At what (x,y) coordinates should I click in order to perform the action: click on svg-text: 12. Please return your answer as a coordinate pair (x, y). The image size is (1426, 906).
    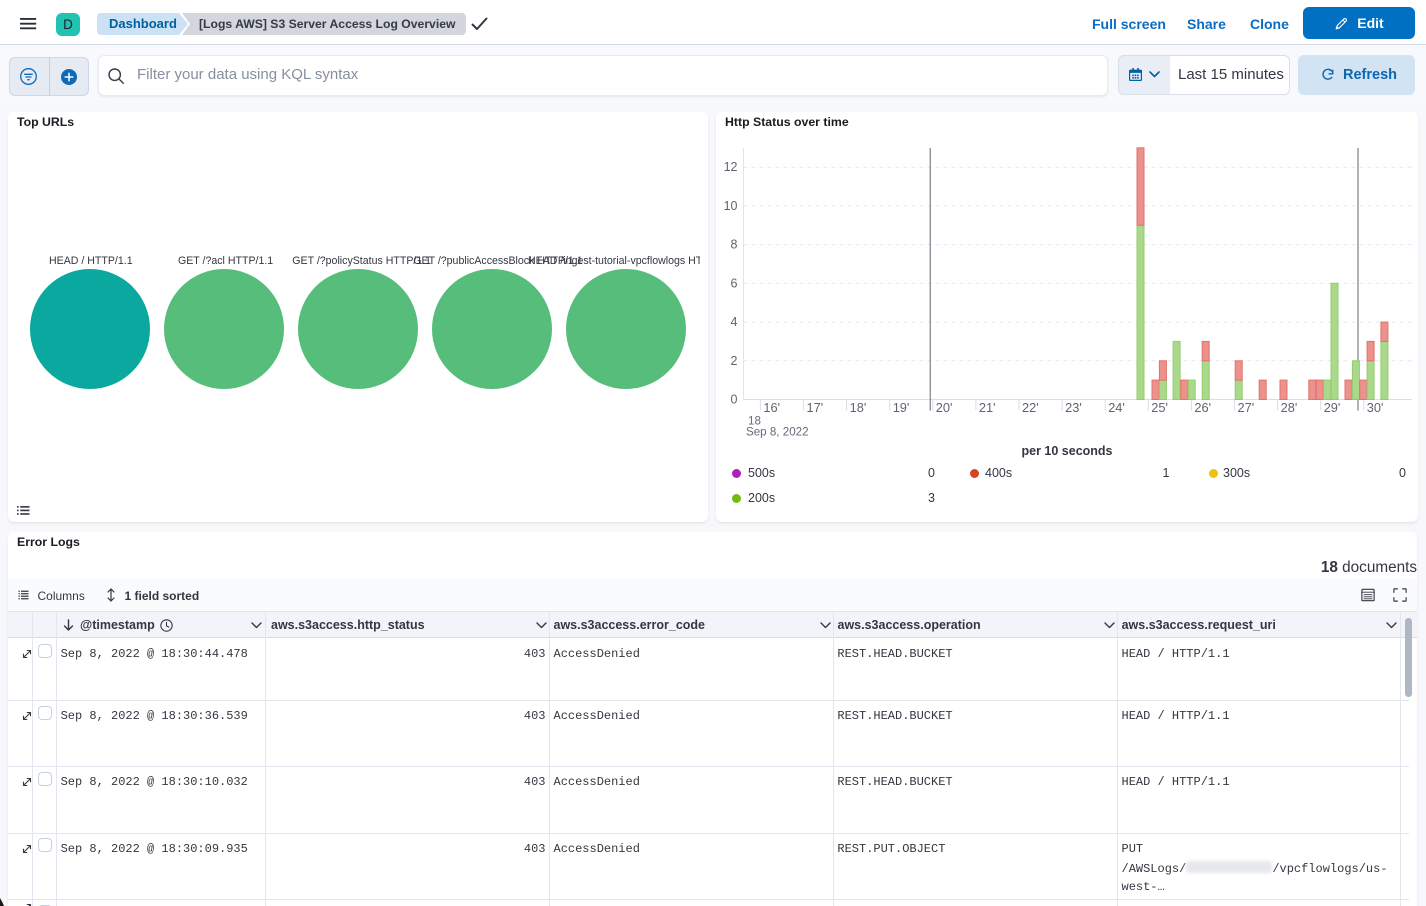
    Looking at the image, I should click on (731, 167).